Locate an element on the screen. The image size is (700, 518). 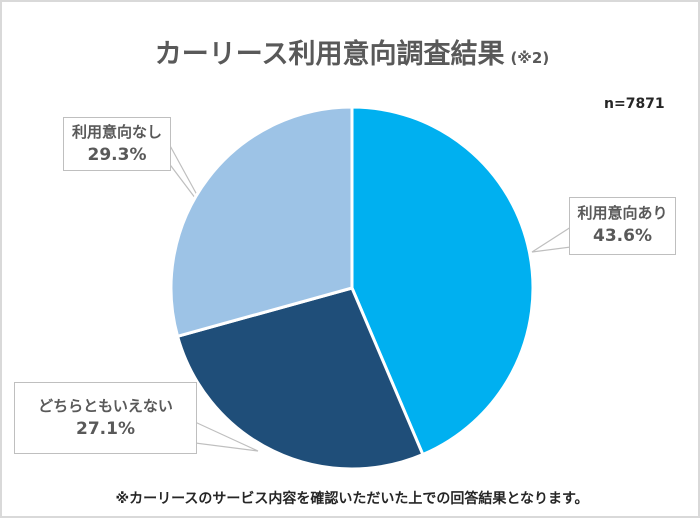
chart-title-sub: (※2) is located at coordinates (530, 58).